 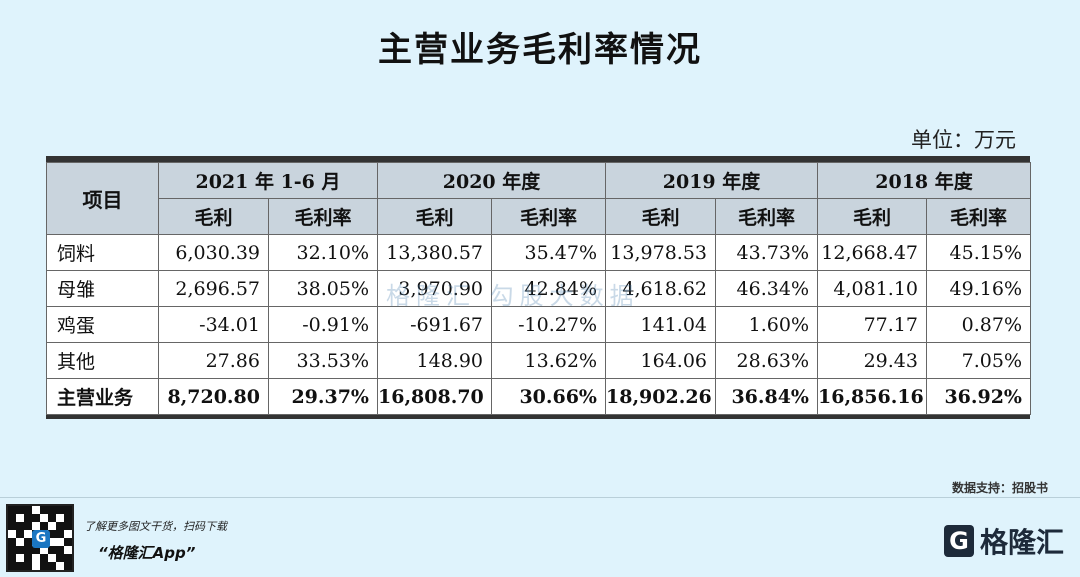 I want to click on table-cell: 36.84%, so click(x=766, y=396).